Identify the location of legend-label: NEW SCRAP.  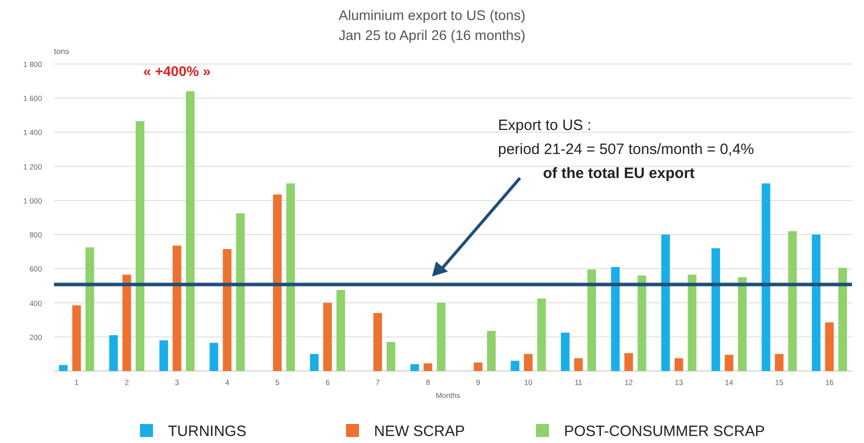
(419, 431).